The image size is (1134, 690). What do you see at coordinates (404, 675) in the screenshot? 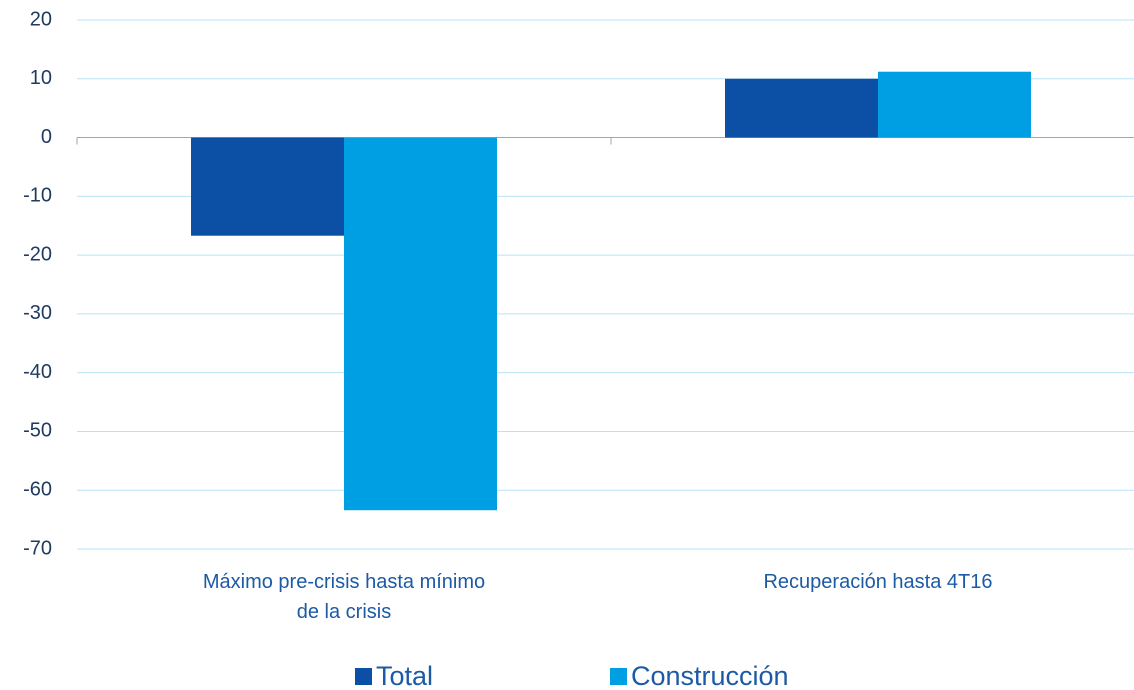
I see `legend-label: Total` at bounding box center [404, 675].